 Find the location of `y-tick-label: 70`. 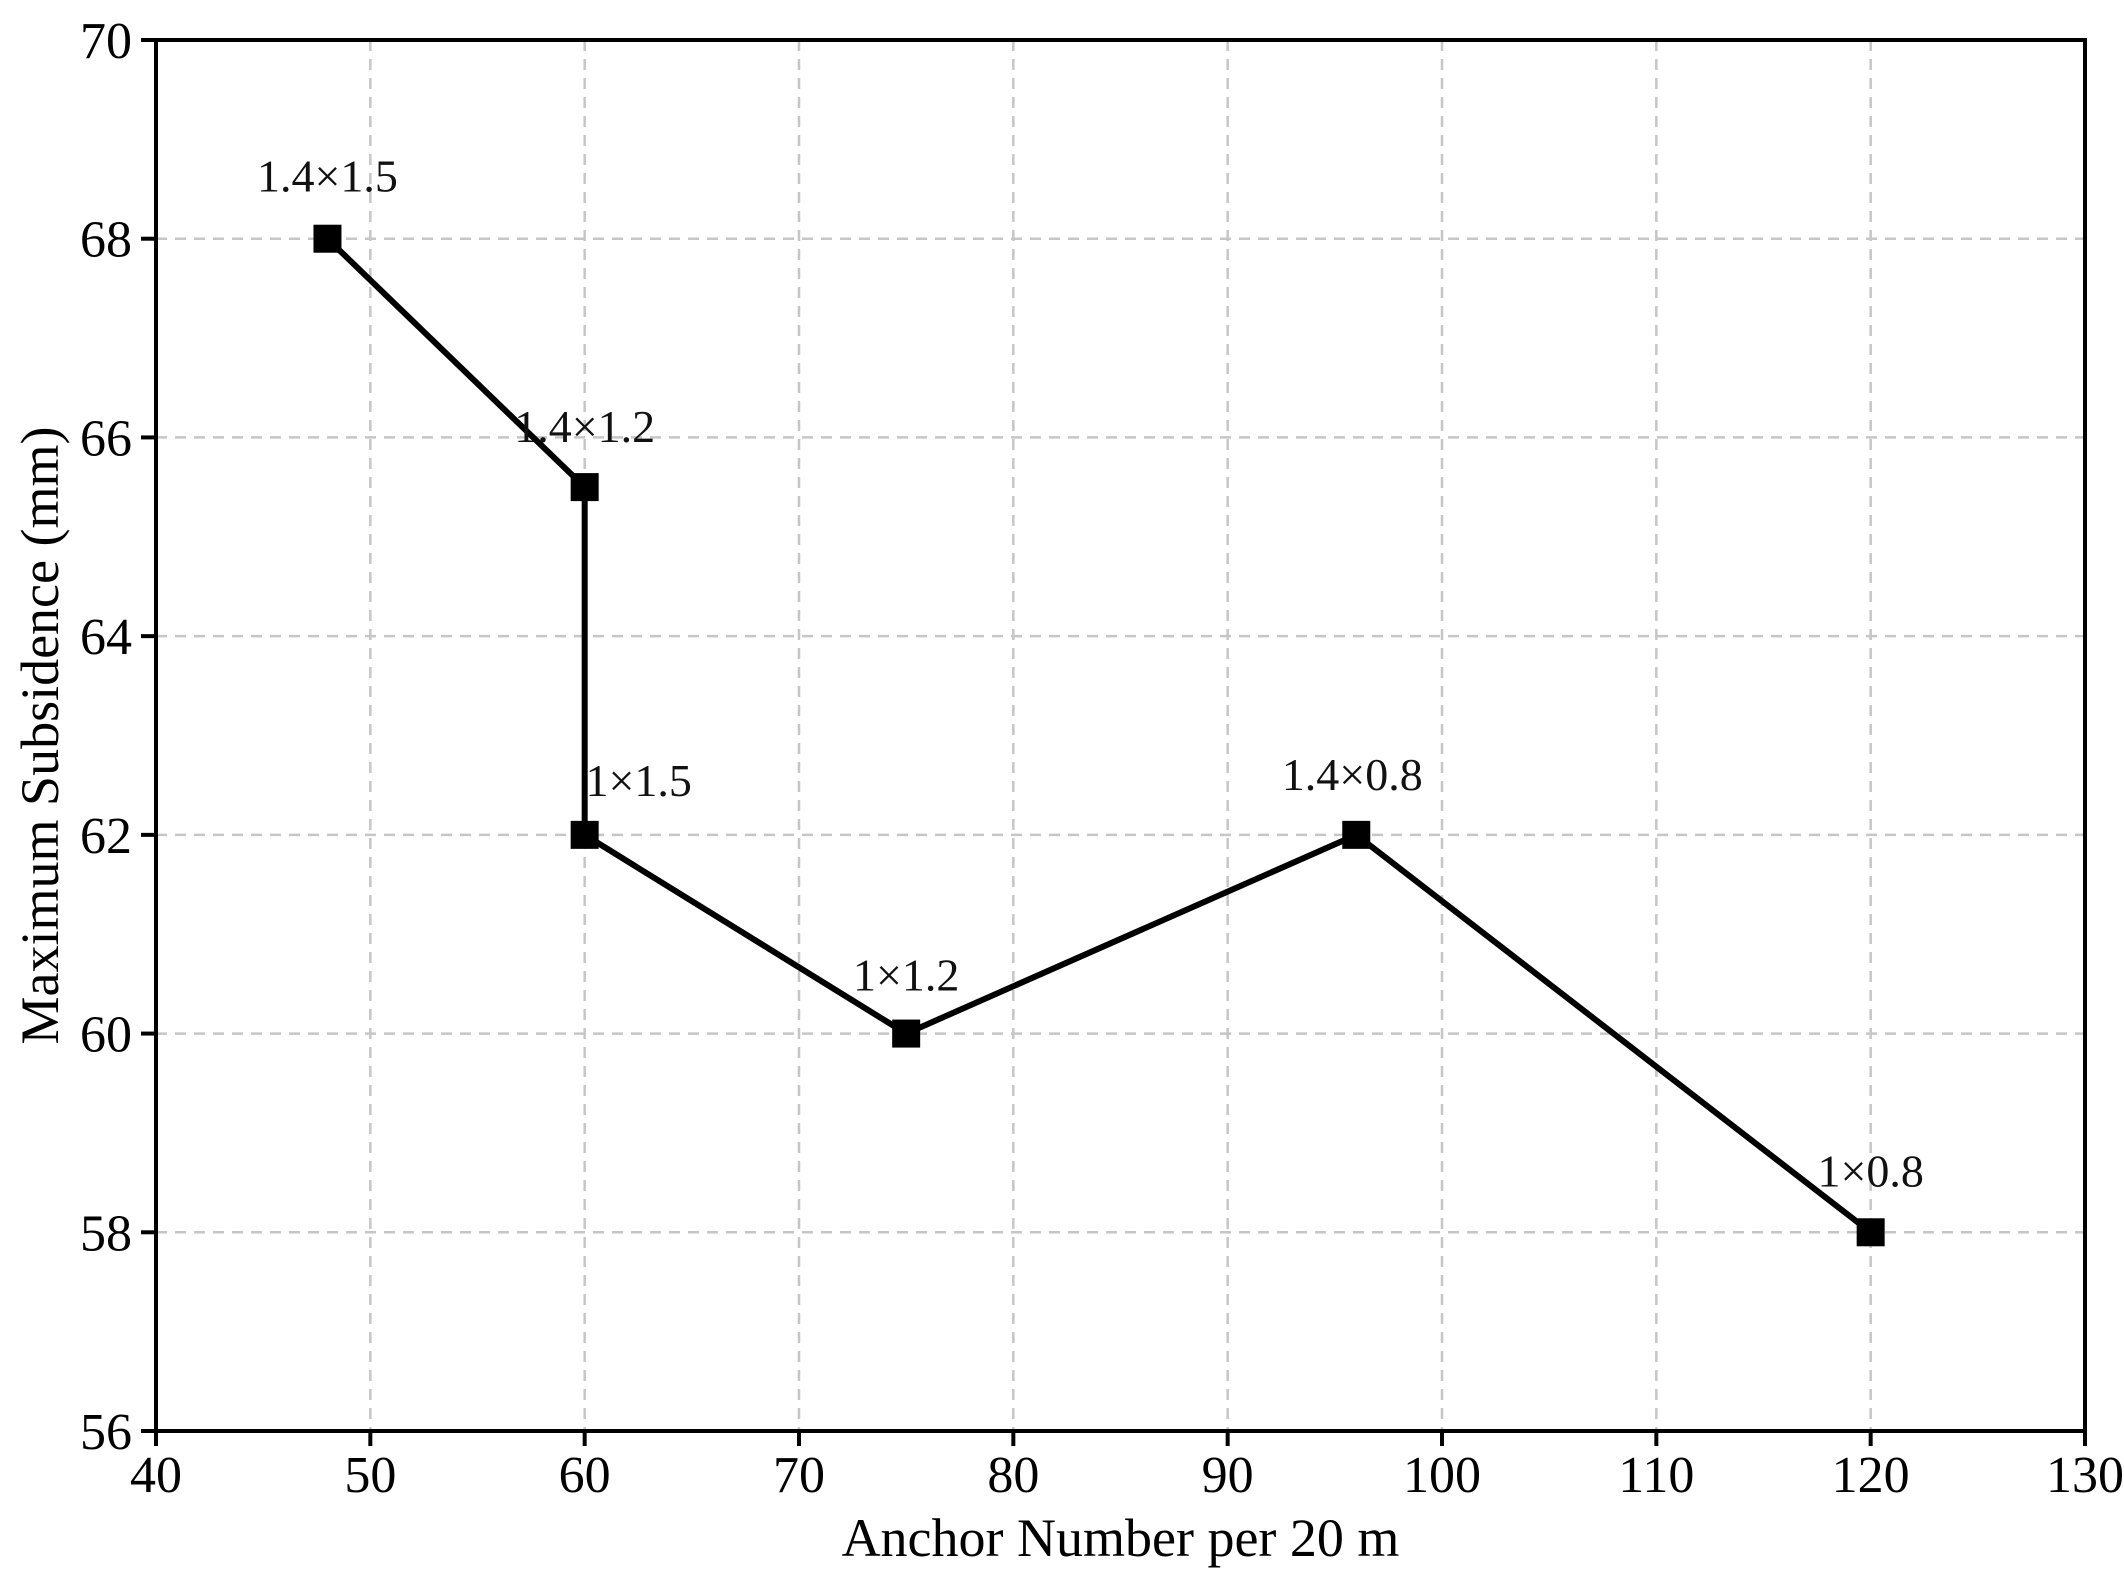

y-tick-label: 70 is located at coordinates (106, 41).